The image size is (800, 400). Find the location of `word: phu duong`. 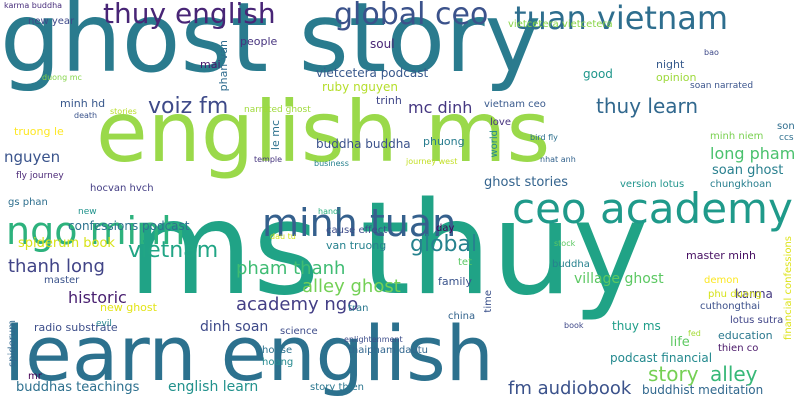

word: phu duong is located at coordinates (735, 294).